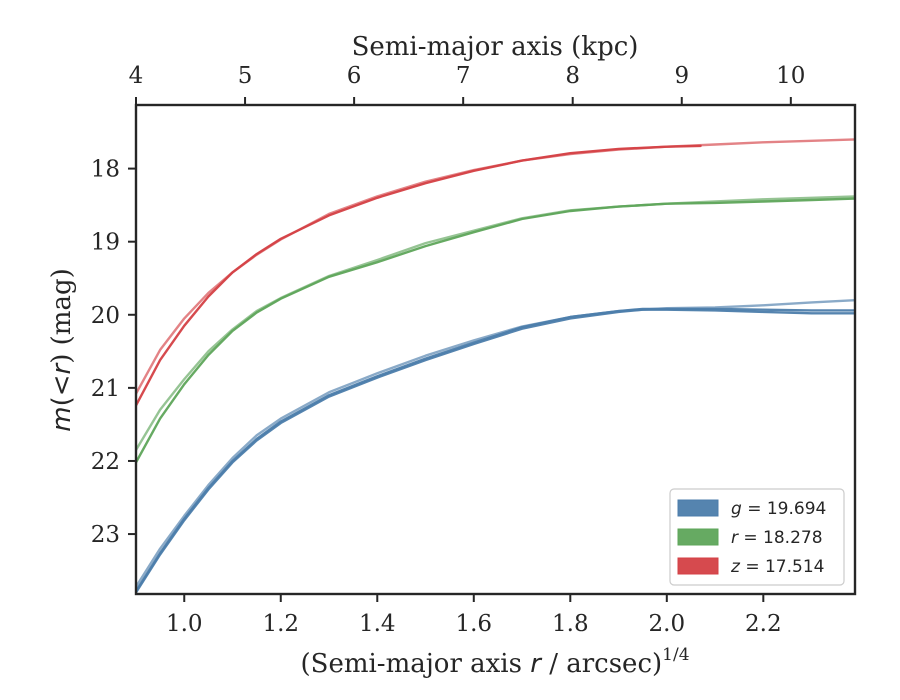 Image resolution: width=900 pixels, height=700 pixels. Describe the element at coordinates (473, 624) in the screenshot. I see `x-tick-label: 1.6` at that location.